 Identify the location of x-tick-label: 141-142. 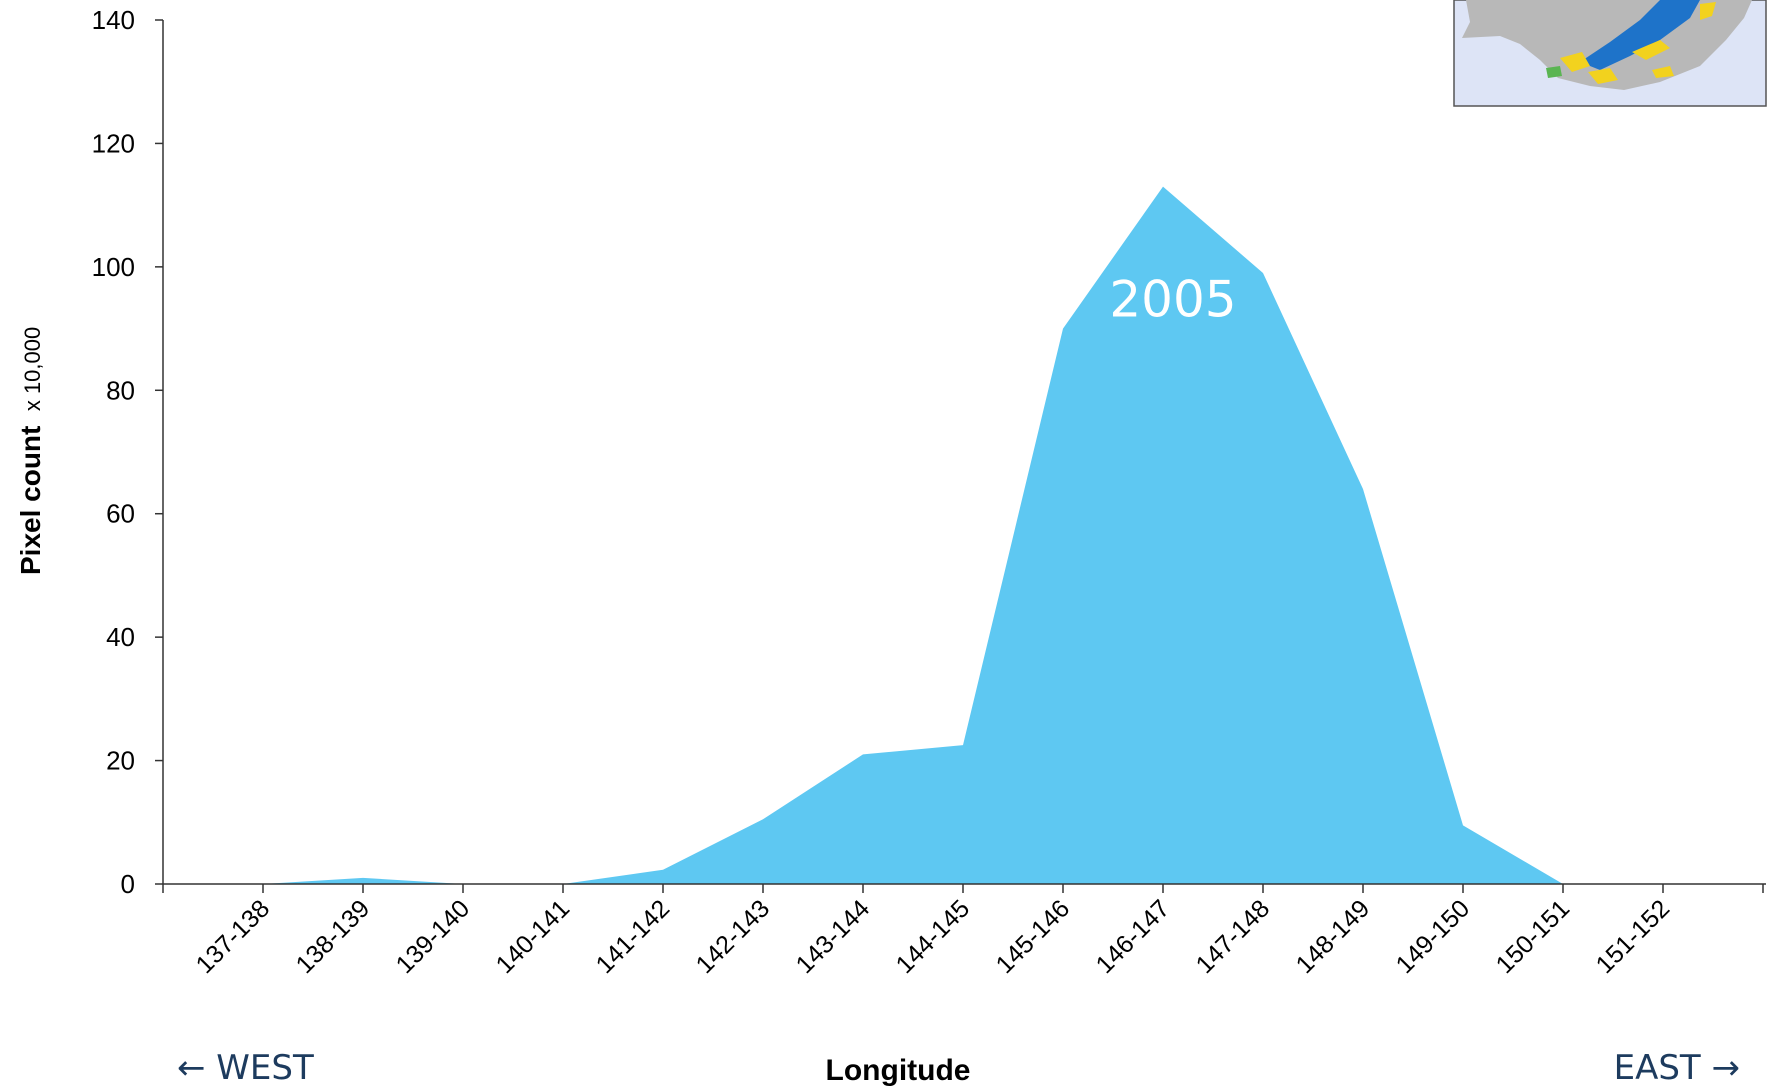
(633, 936).